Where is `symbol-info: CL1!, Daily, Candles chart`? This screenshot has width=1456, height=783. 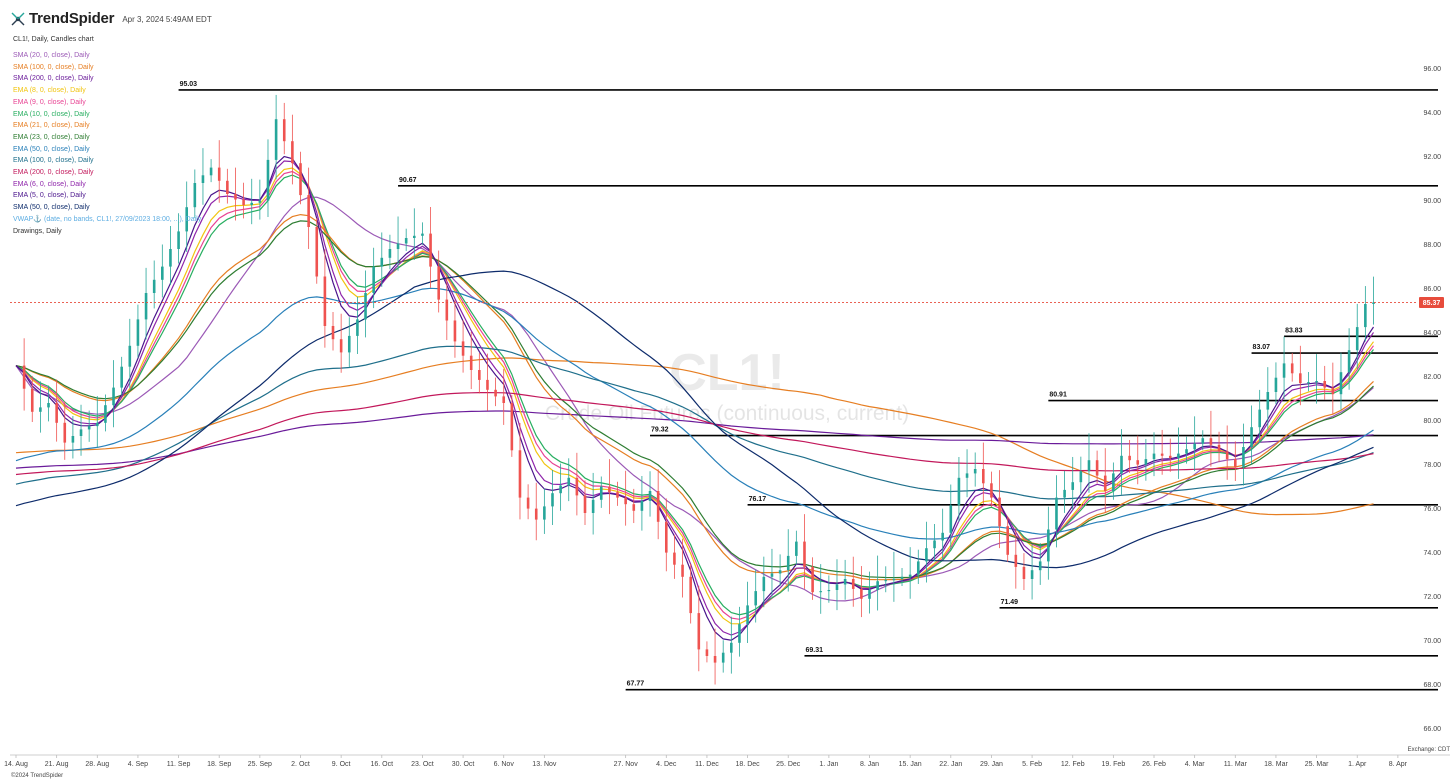 symbol-info: CL1!, Daily, Candles chart is located at coordinates (53, 39).